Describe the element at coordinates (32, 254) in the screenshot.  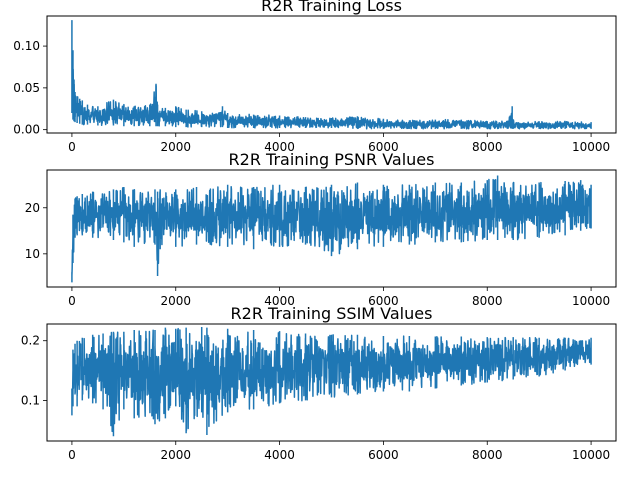
I see `y-tick-label: 10` at that location.